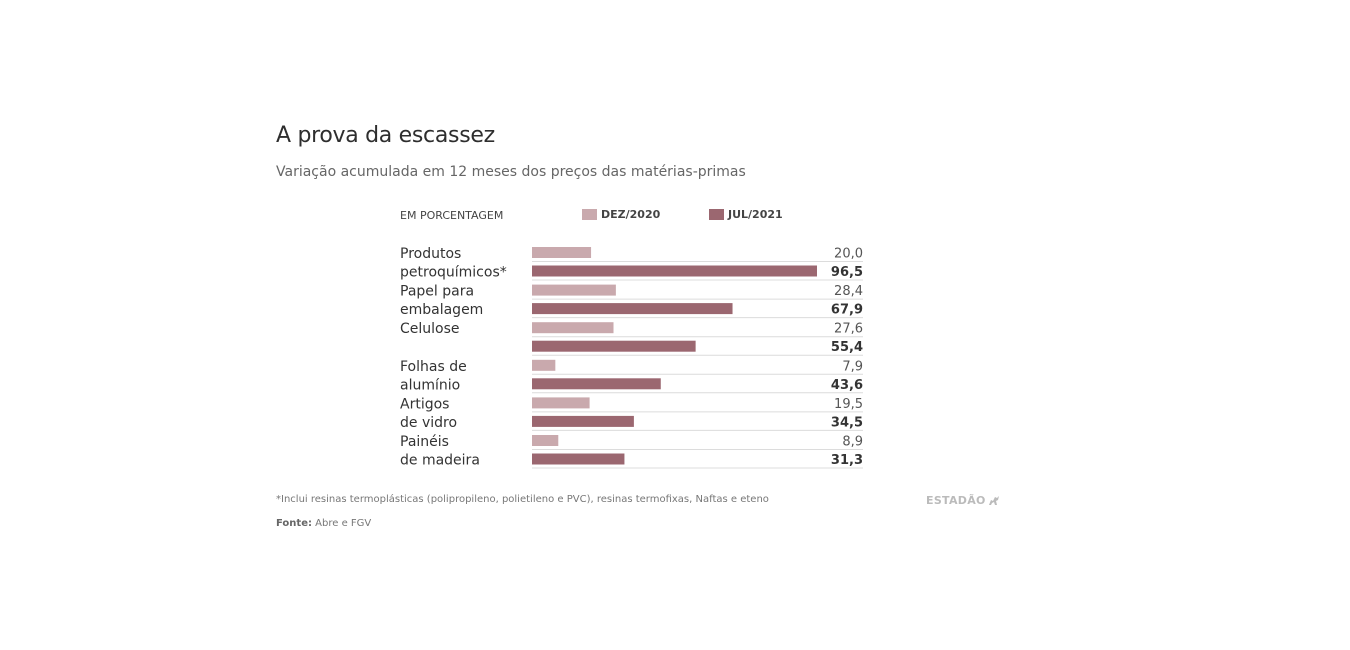 The image size is (1350, 650). Describe the element at coordinates (561, 403) in the screenshot. I see `bar-dez2020-artigos-de-vidro` at that location.